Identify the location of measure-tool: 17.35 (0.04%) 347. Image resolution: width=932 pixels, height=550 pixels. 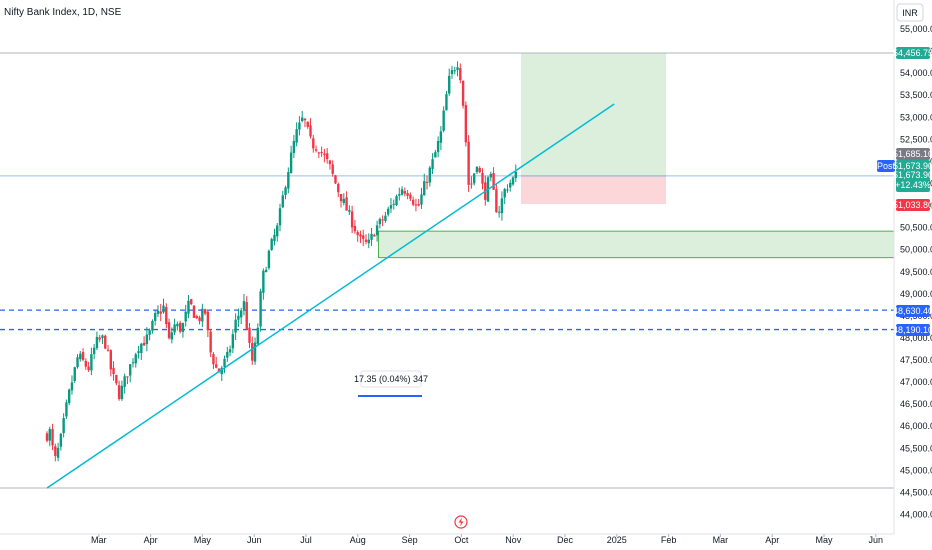
(391, 383).